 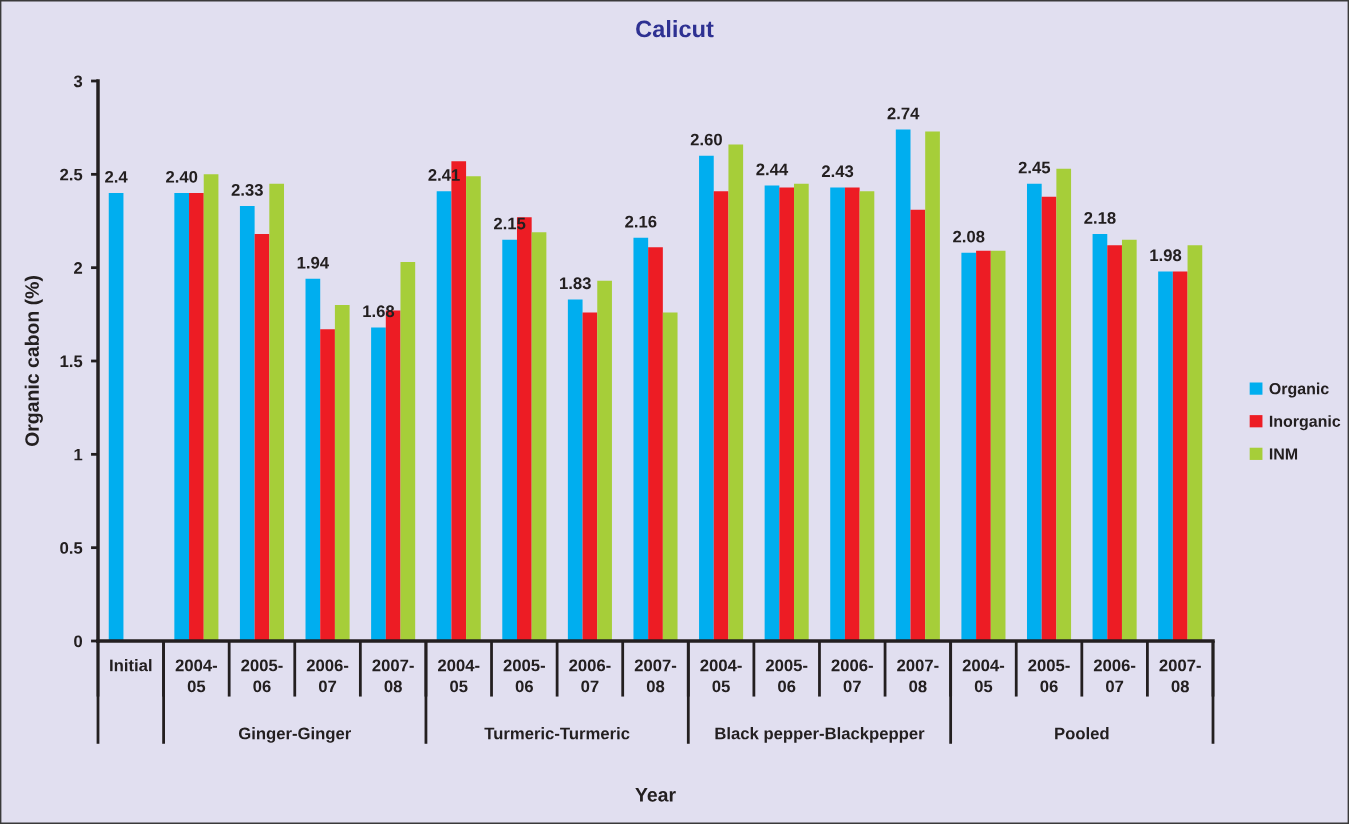 What do you see at coordinates (969, 236) in the screenshot?
I see `data-label: 2.08` at bounding box center [969, 236].